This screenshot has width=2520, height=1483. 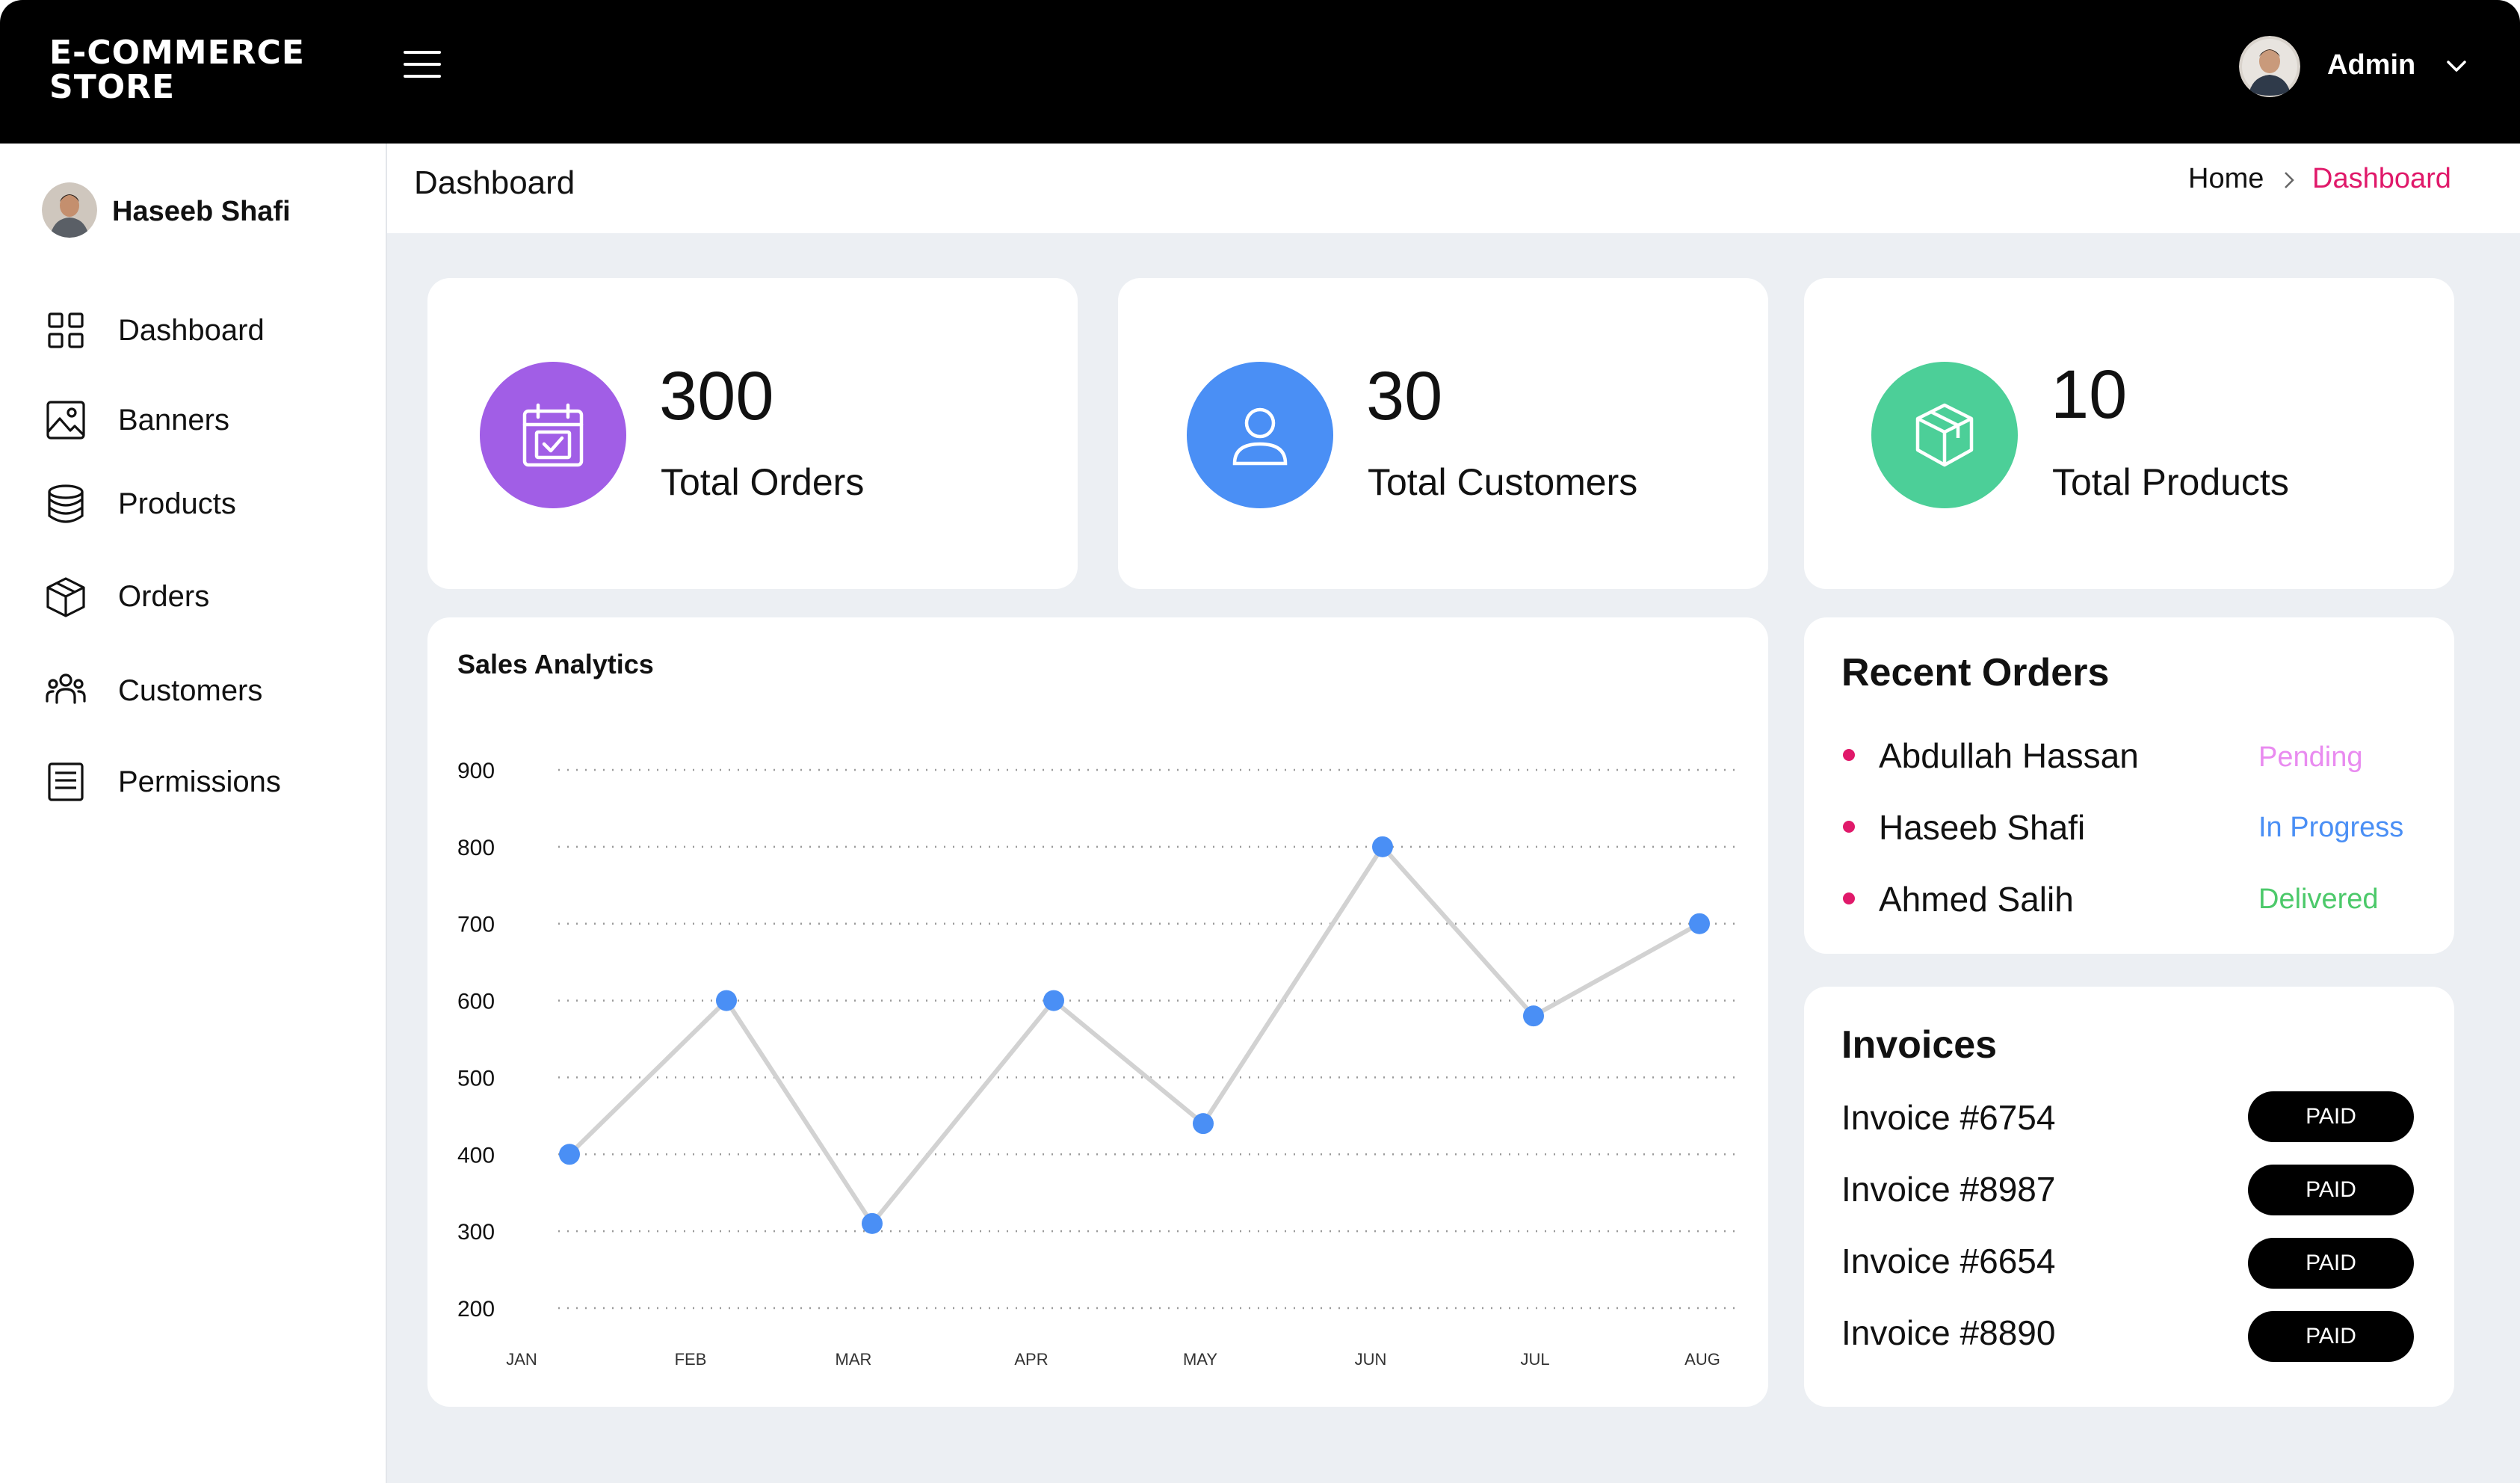 I want to click on document-list-icon, so click(x=66, y=781).